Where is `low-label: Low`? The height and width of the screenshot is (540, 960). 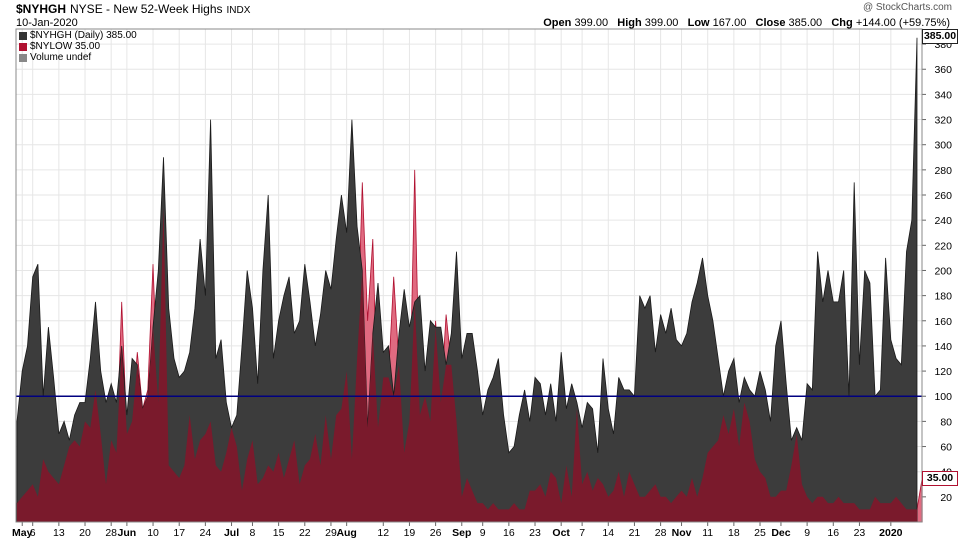 low-label: Low is located at coordinates (698, 23).